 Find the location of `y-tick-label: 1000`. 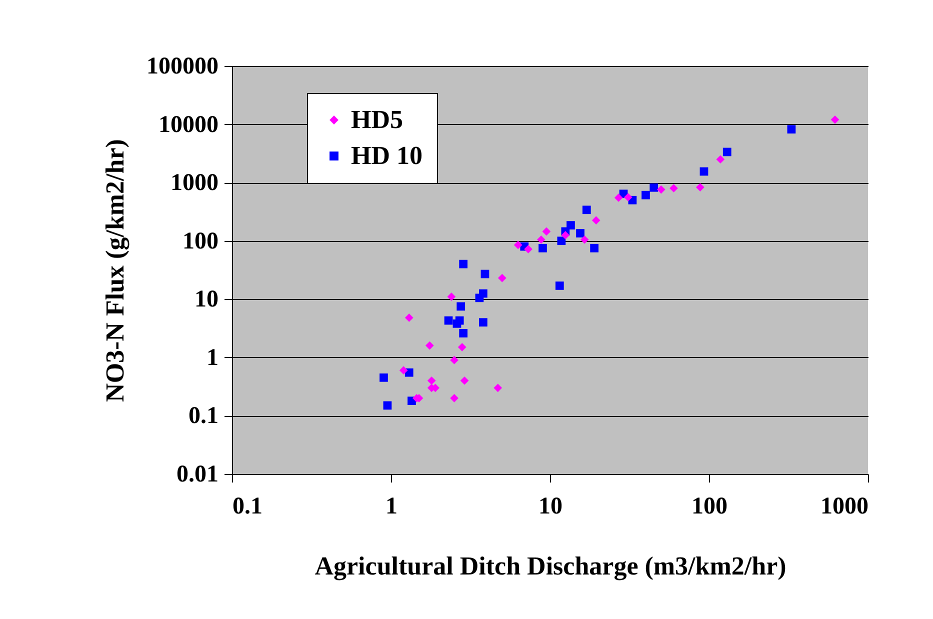

y-tick-label: 1000 is located at coordinates (194, 183).